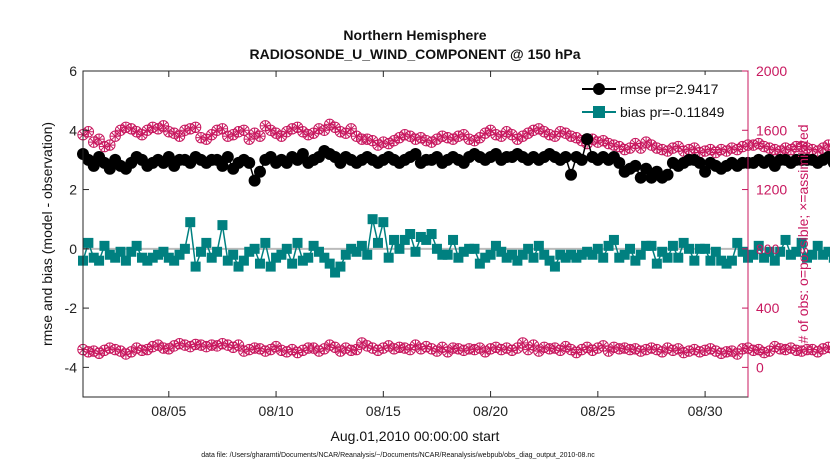  Describe the element at coordinates (276, 411) in the screenshot. I see `x-tick-label: 08/10` at that location.